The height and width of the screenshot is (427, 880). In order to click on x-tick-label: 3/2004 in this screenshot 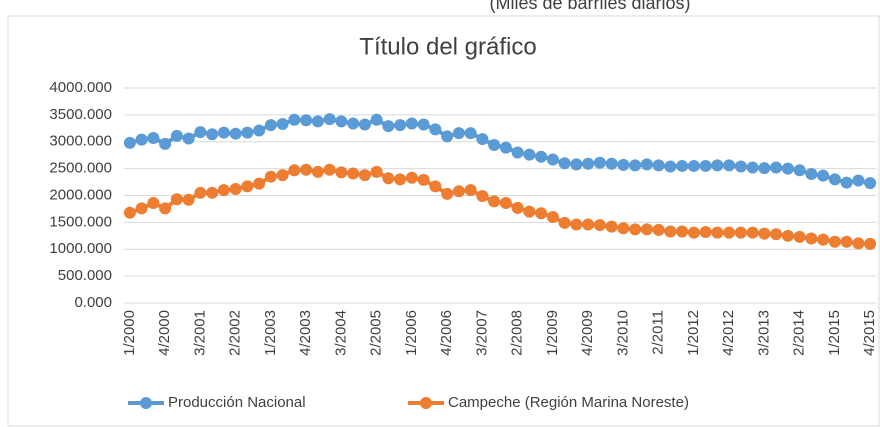, I will do `click(340, 333)`.